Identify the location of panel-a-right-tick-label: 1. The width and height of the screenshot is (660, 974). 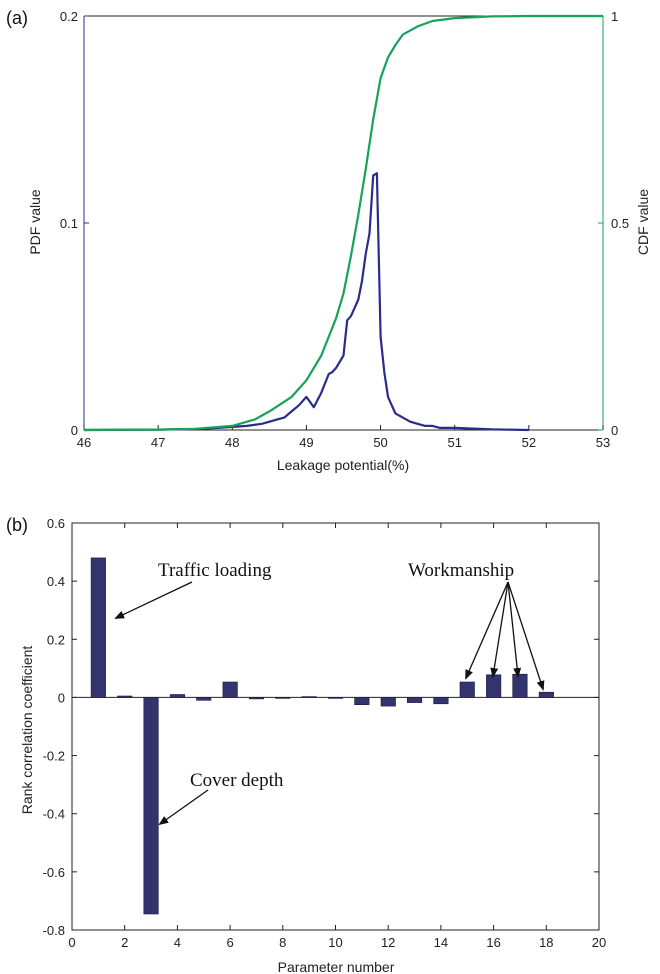
(614, 16).